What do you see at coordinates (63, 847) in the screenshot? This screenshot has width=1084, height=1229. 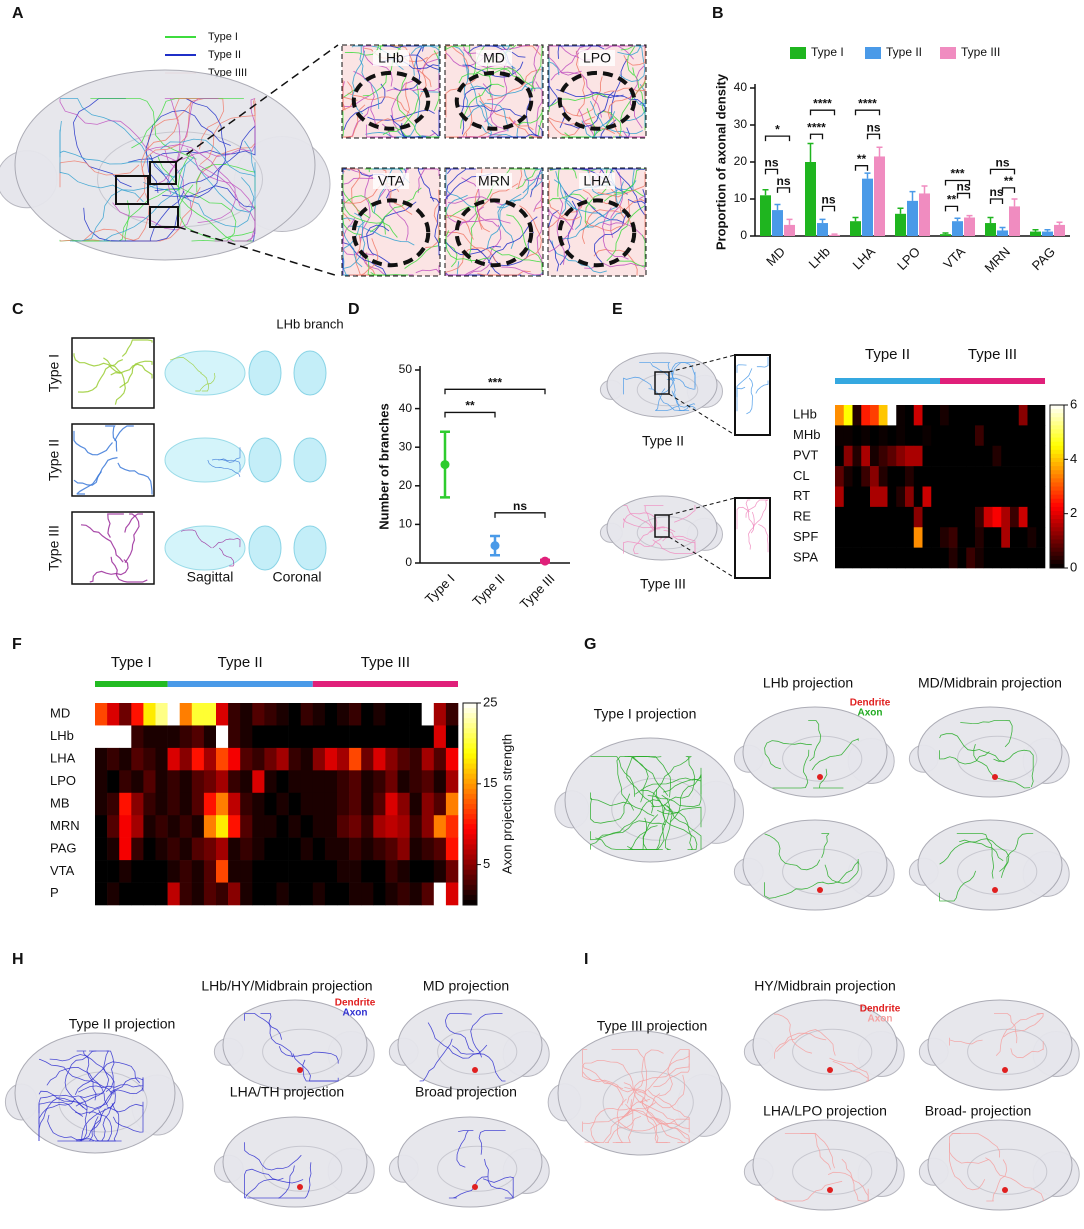 I see `row-label: PAG` at bounding box center [63, 847].